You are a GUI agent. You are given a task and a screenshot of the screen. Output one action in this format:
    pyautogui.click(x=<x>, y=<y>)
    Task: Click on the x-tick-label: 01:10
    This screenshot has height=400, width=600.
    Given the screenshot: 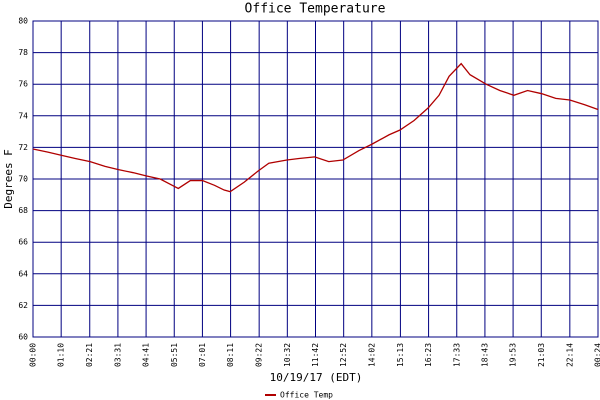 What is the action you would take?
    pyautogui.click(x=61, y=355)
    